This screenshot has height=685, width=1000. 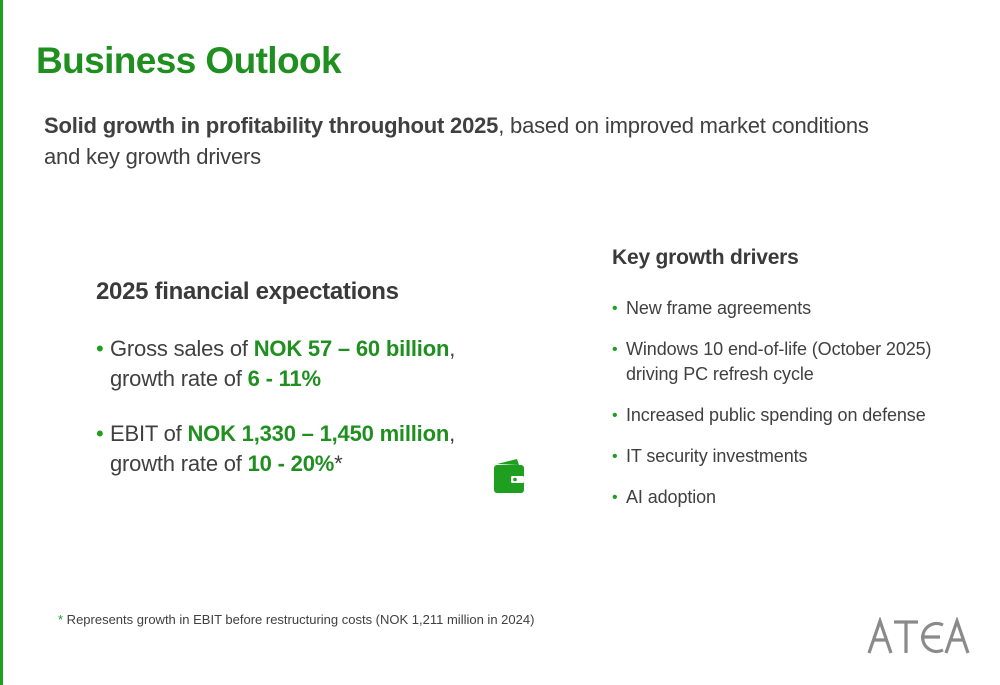 I want to click on driver-item: • Increased public spending on defense, so click(x=789, y=415).